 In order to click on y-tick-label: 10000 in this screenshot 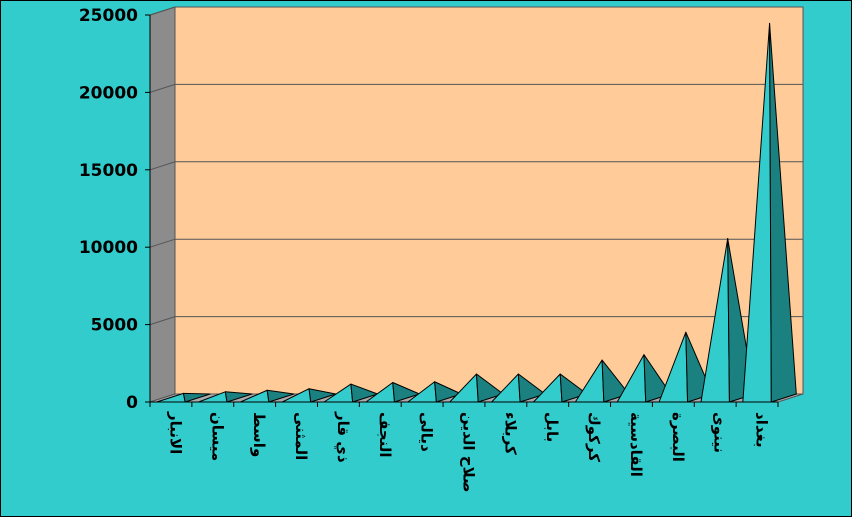, I will do `click(108, 248)`.